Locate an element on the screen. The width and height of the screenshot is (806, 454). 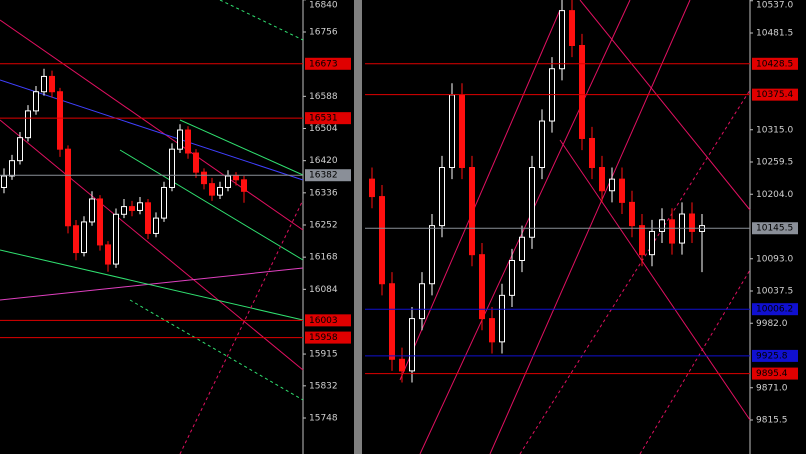
level-label: 9895.4 is located at coordinates (772, 374).